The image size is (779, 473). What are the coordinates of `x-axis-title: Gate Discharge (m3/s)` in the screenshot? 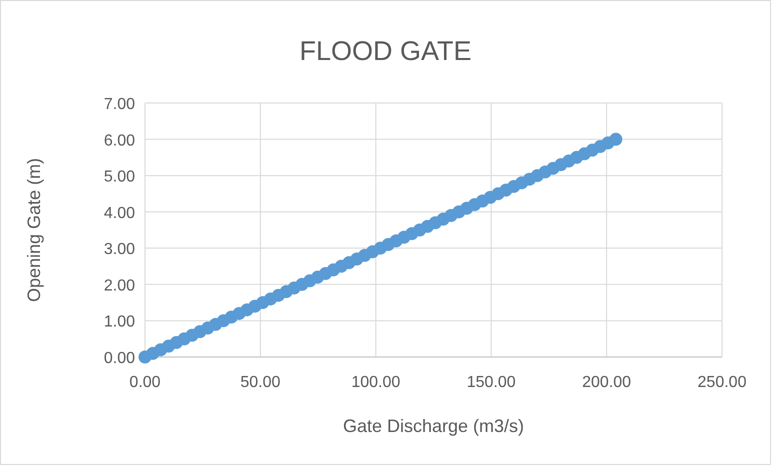 It's located at (433, 426).